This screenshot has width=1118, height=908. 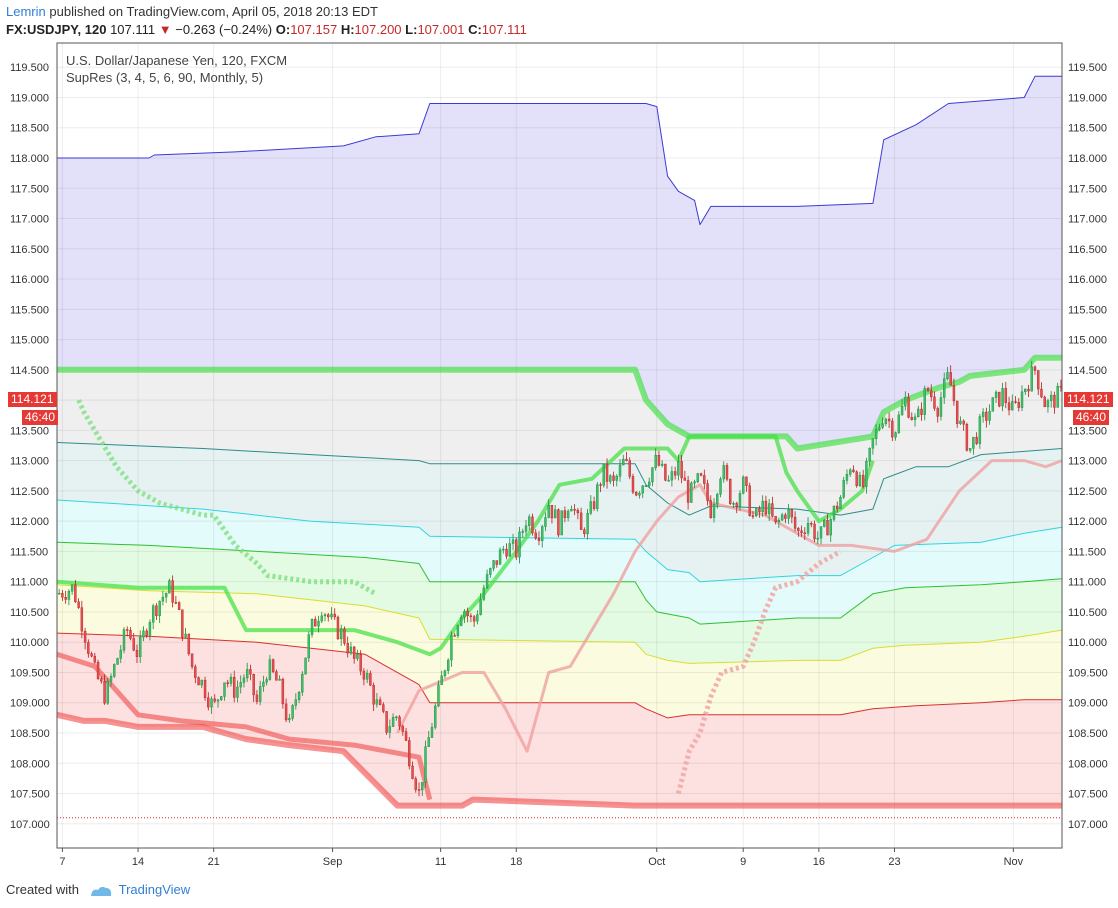 What do you see at coordinates (1087, 371) in the screenshot?
I see `y-tick-label-right: 114.500` at bounding box center [1087, 371].